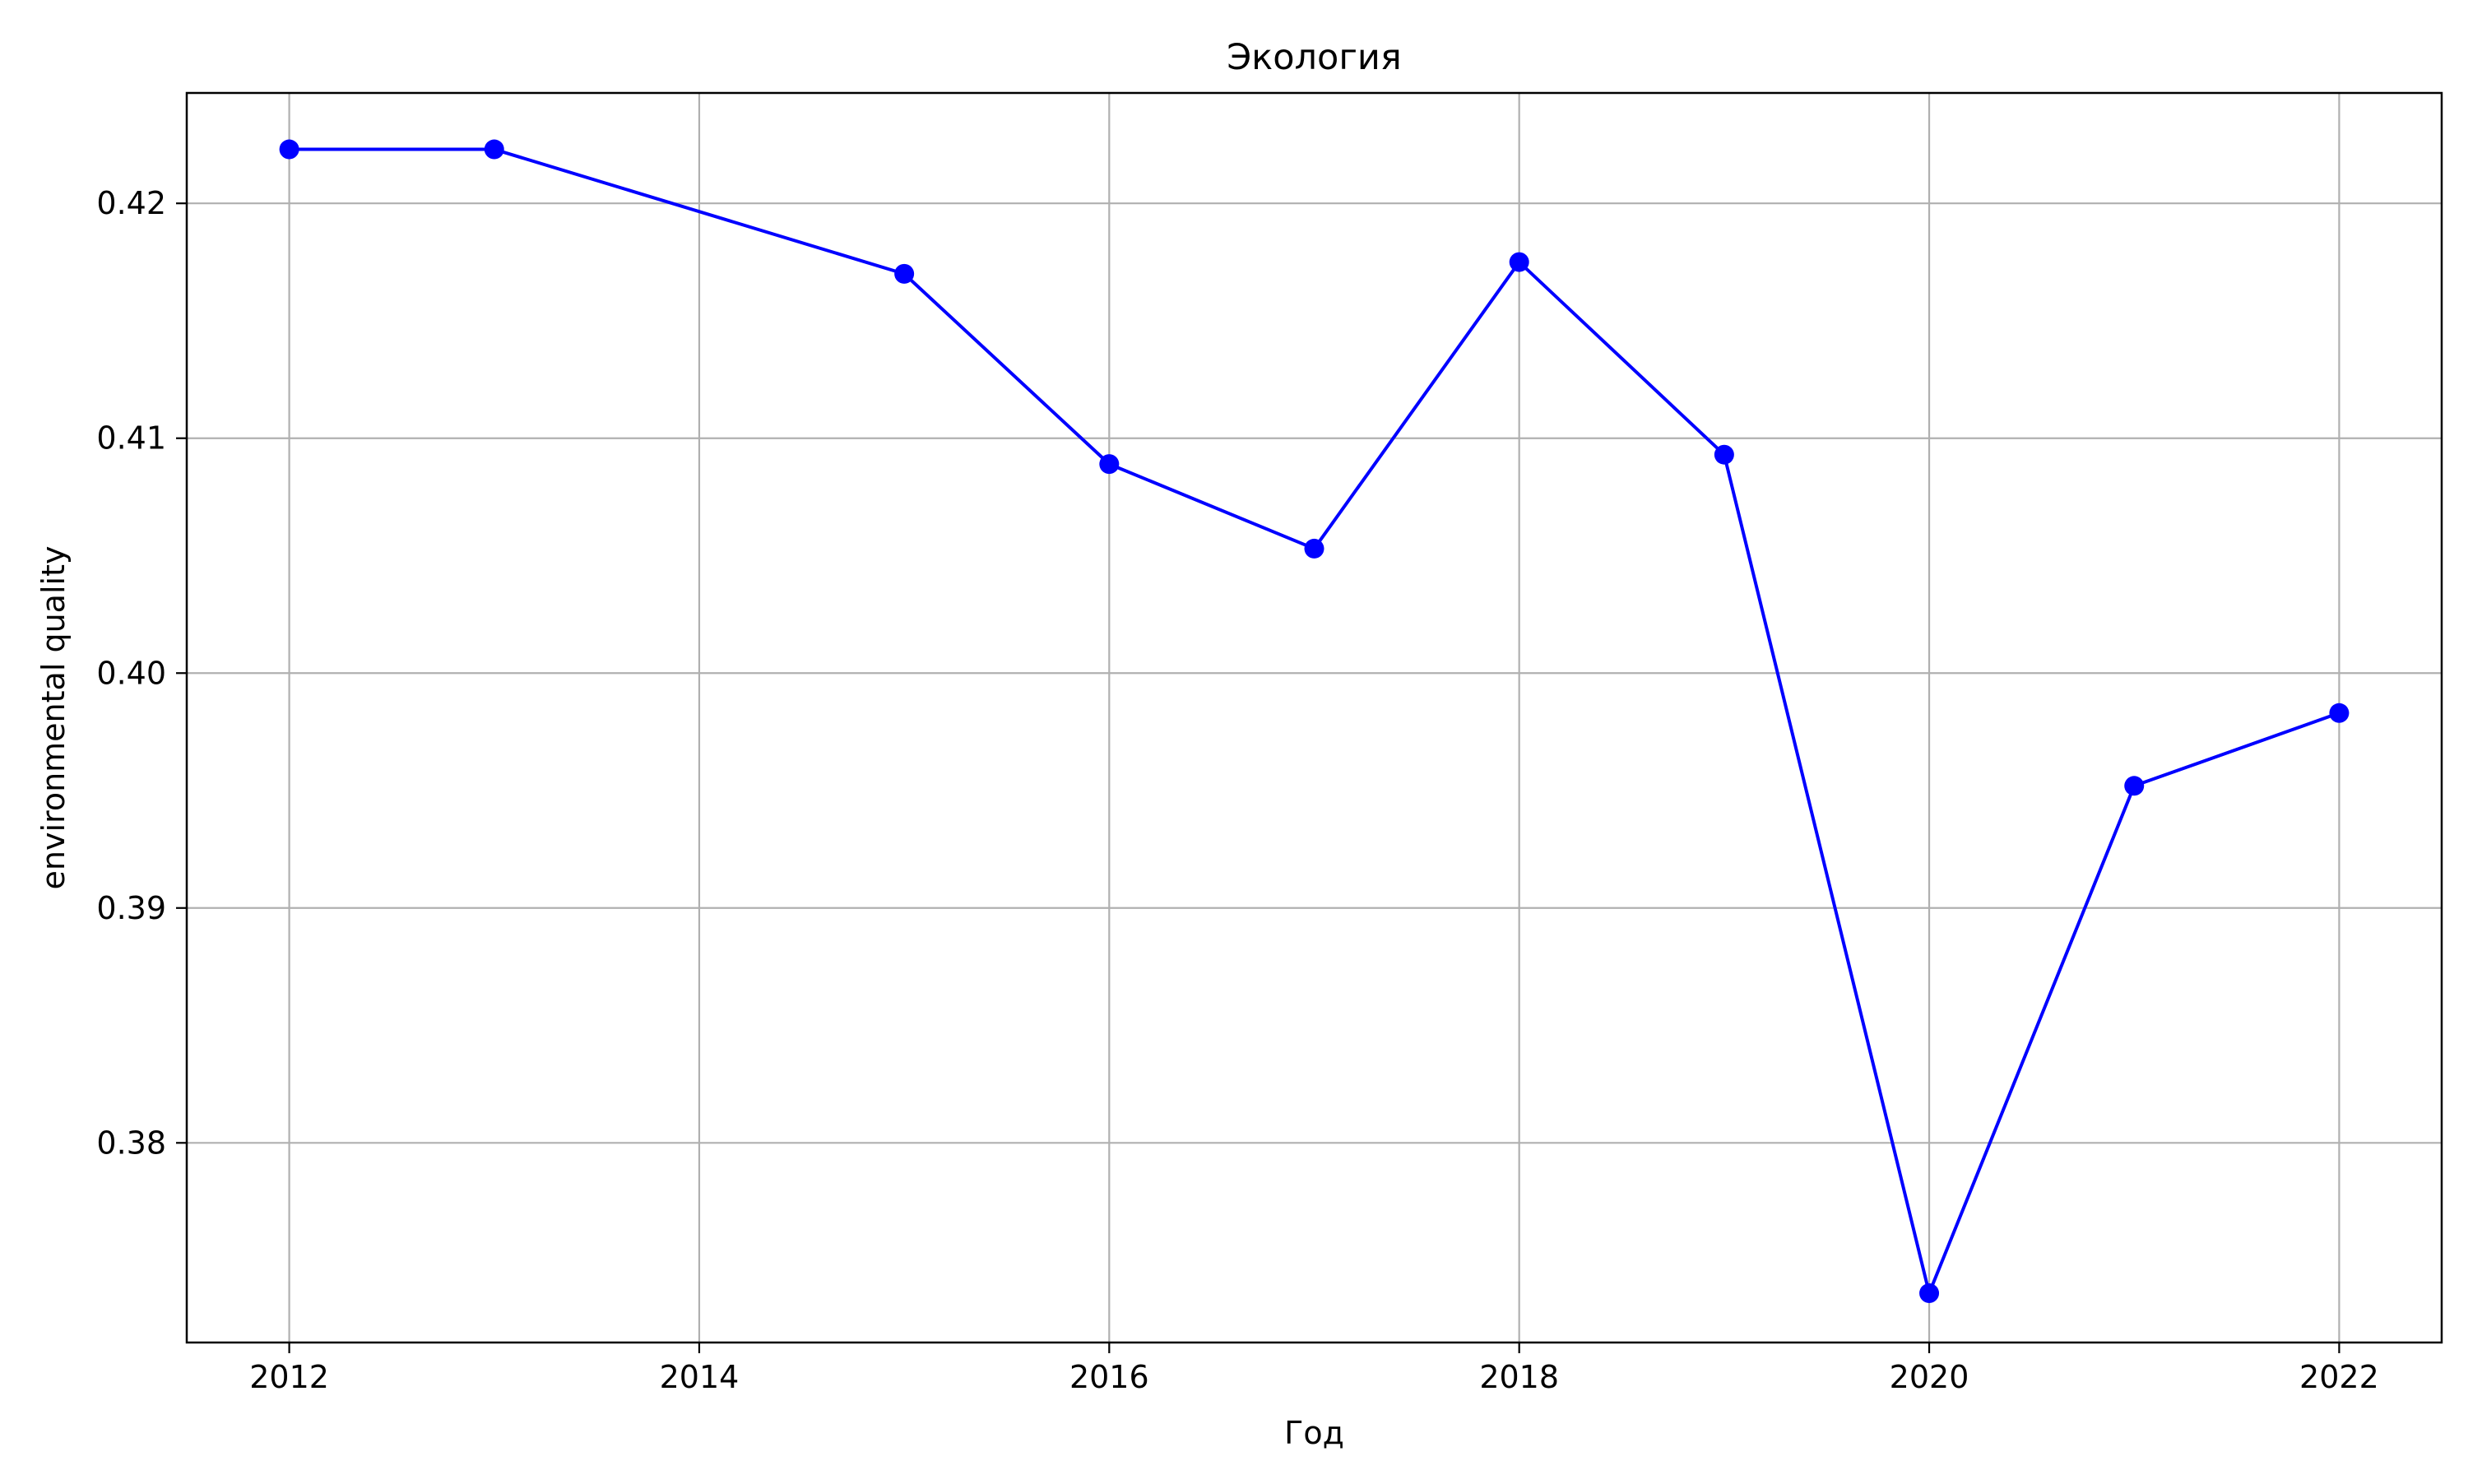 The image size is (2468, 1484). Describe the element at coordinates (1314, 1433) in the screenshot. I see `x-axis-label: Год` at that location.